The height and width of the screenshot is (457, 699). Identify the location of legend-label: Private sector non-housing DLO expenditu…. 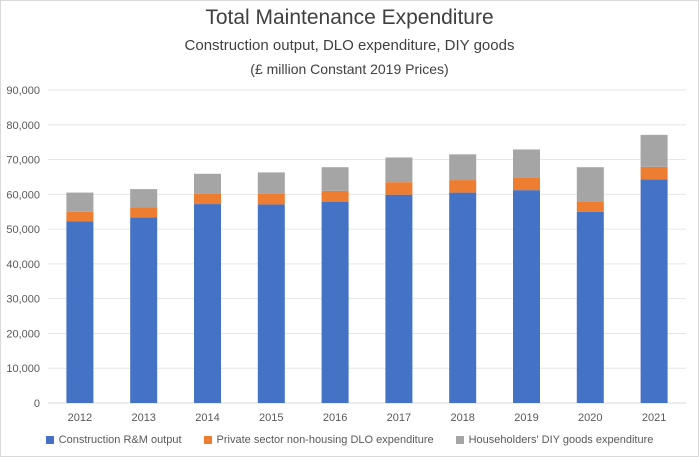
(325, 440).